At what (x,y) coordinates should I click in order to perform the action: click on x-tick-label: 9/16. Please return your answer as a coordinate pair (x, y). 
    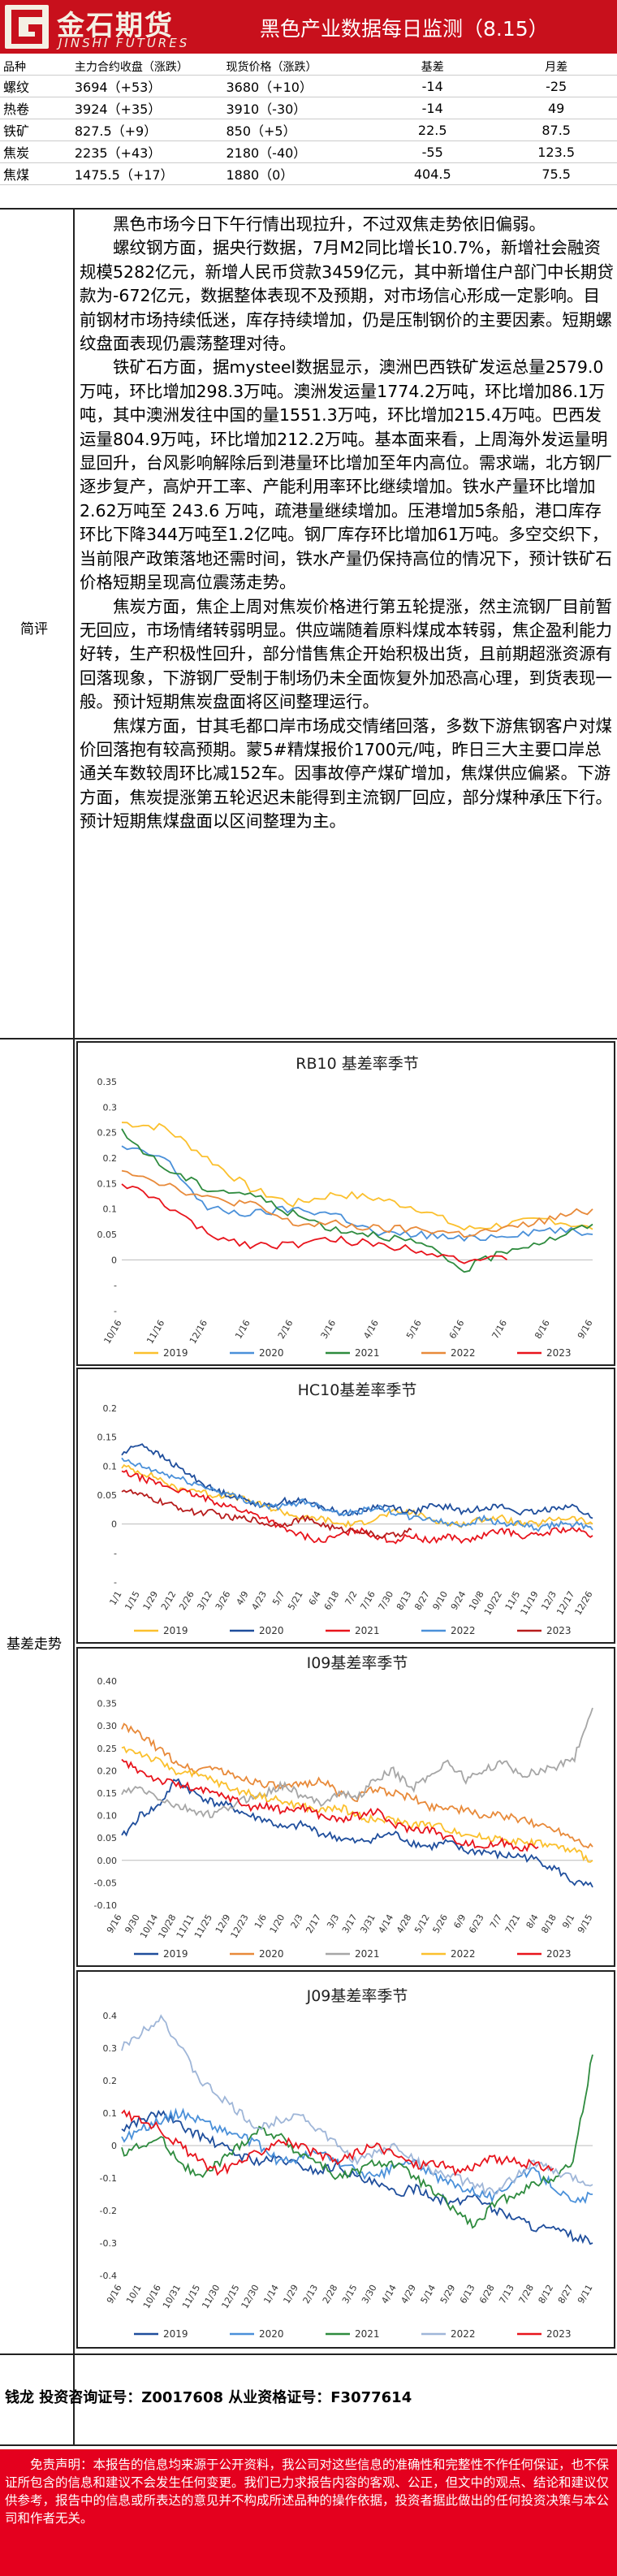
    Looking at the image, I should click on (114, 2294).